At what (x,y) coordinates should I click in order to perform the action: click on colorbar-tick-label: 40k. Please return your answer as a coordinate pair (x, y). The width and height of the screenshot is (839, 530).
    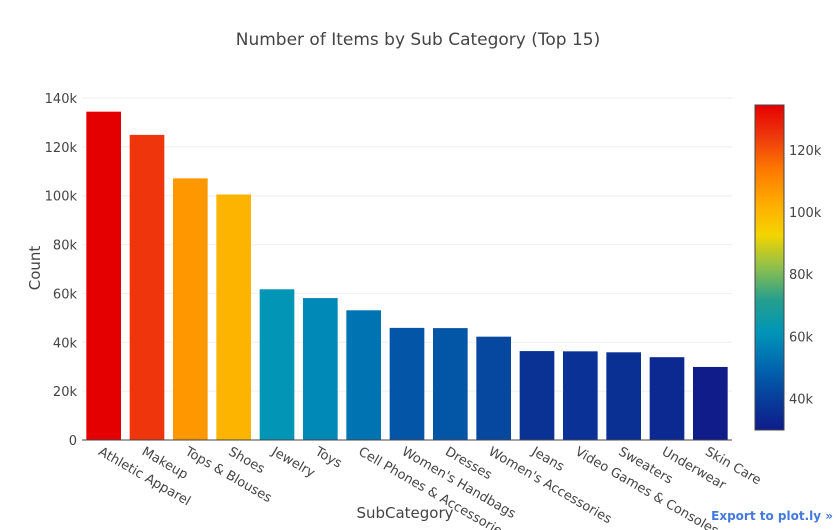
    Looking at the image, I should click on (801, 400).